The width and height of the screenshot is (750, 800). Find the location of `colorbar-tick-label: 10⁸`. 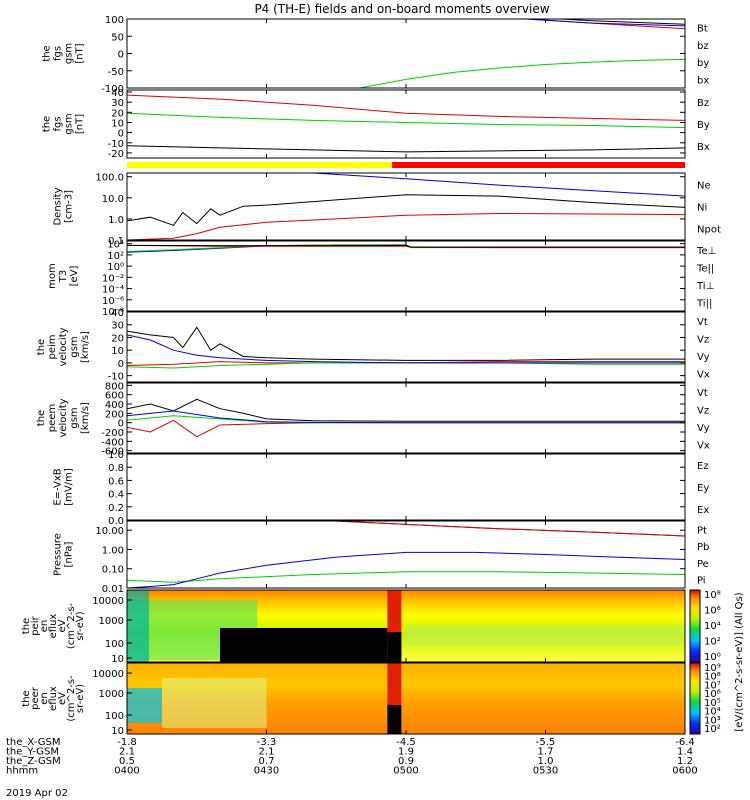

colorbar-tick-label: 10⁸ is located at coordinates (712, 677).